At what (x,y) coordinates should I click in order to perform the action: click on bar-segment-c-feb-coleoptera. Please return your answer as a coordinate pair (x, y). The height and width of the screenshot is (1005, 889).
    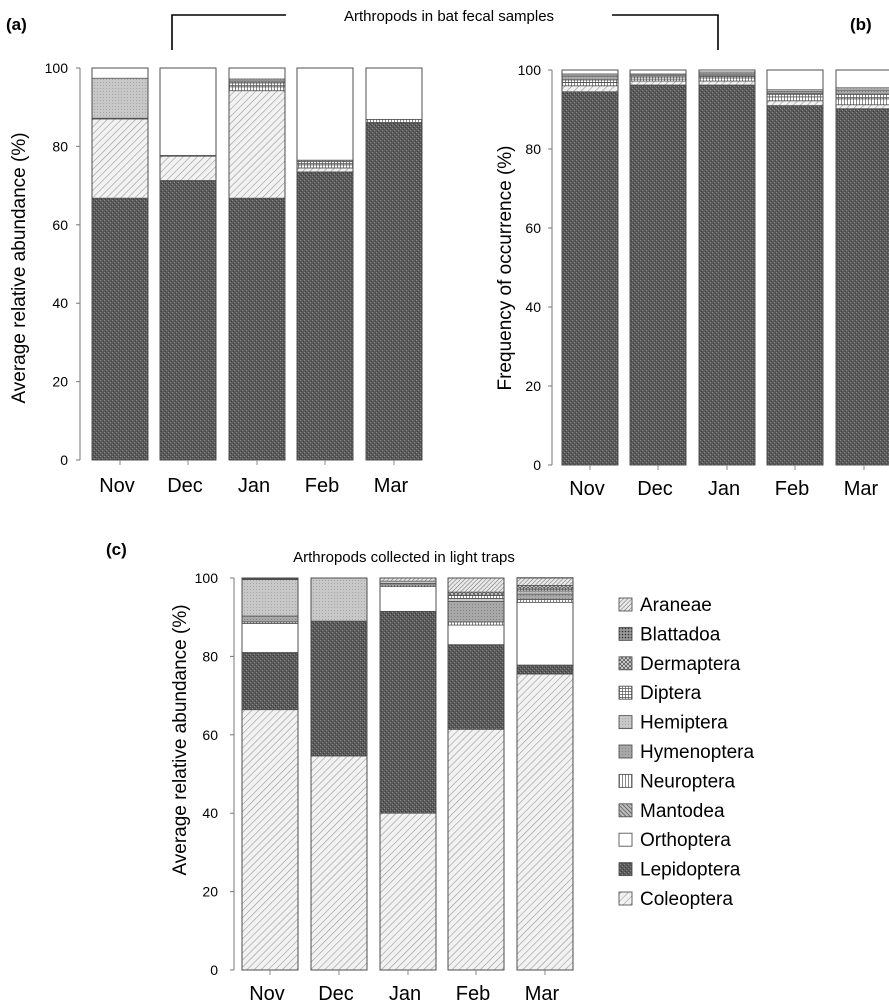
    Looking at the image, I should click on (476, 849).